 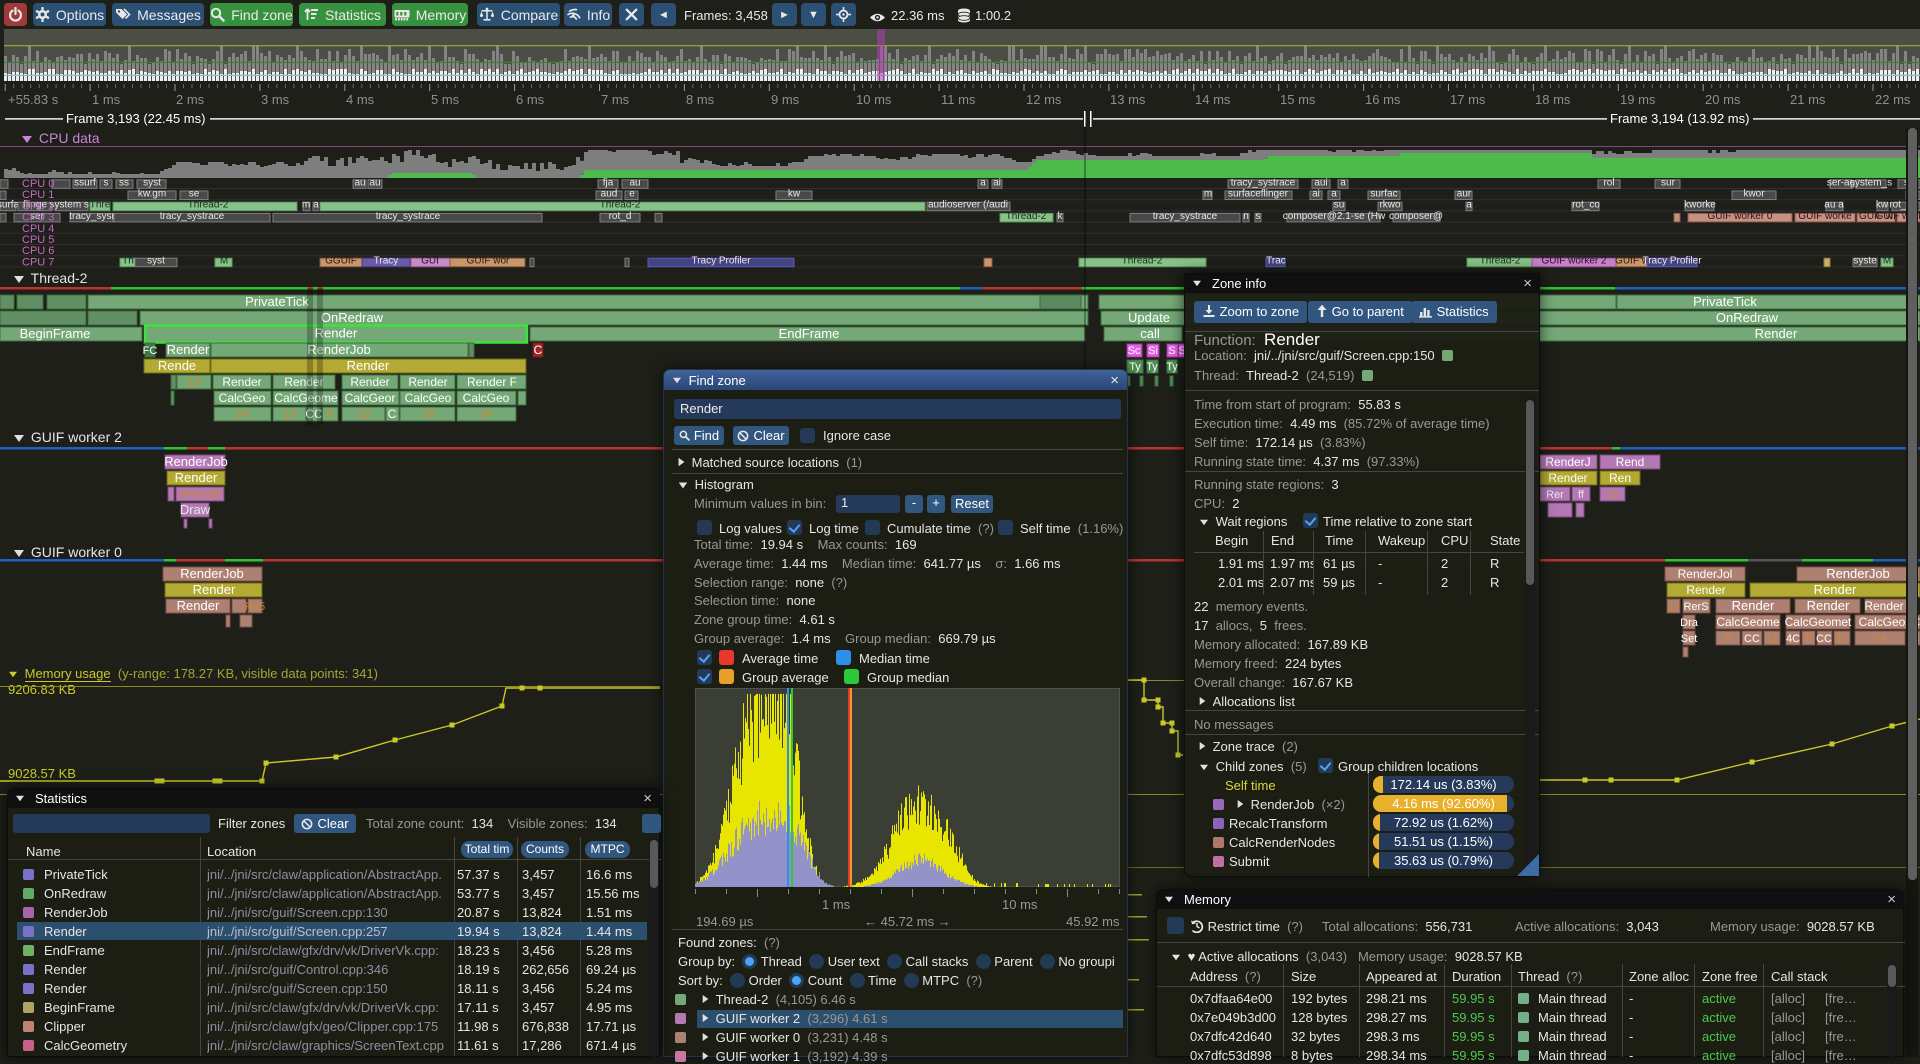 What do you see at coordinates (794, 194) in the screenshot?
I see `svg-text: kw` at bounding box center [794, 194].